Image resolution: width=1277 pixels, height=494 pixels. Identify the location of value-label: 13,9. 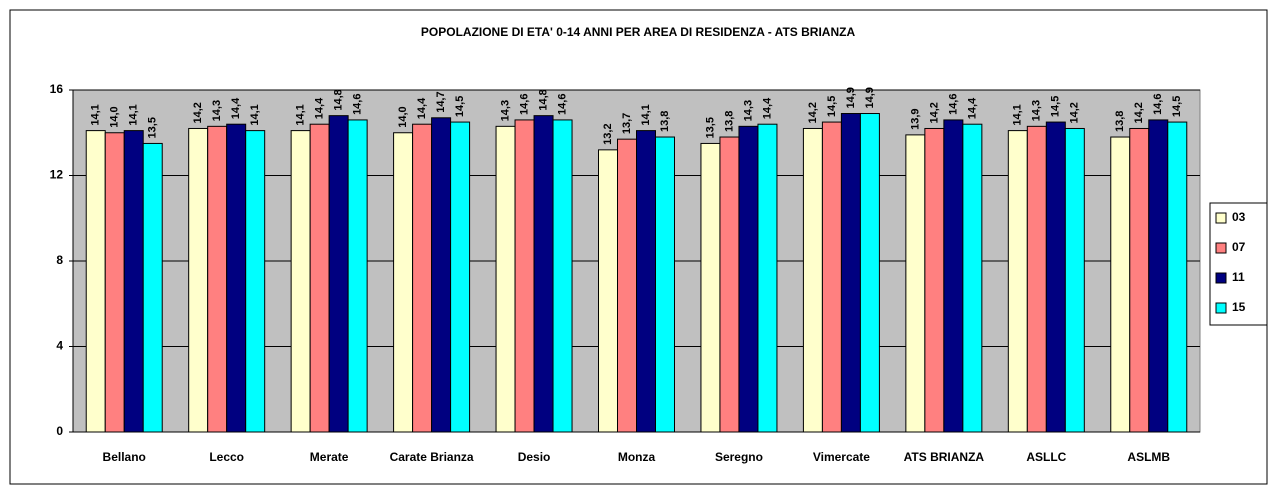
(915, 118).